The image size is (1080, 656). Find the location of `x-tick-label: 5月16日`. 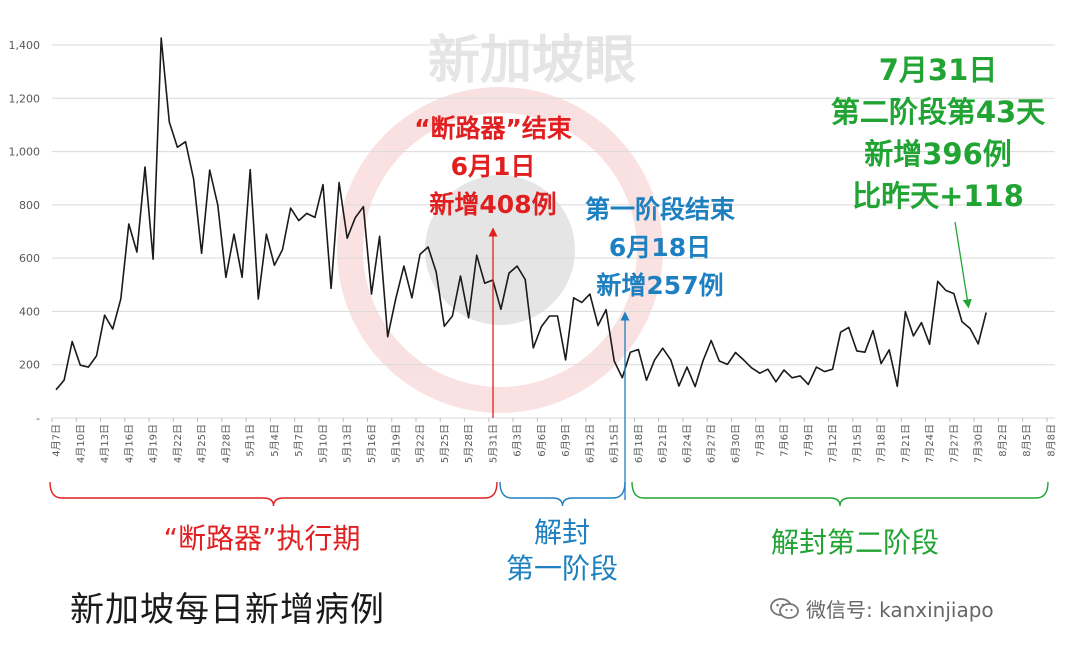

x-tick-label: 5月16日 is located at coordinates (372, 443).